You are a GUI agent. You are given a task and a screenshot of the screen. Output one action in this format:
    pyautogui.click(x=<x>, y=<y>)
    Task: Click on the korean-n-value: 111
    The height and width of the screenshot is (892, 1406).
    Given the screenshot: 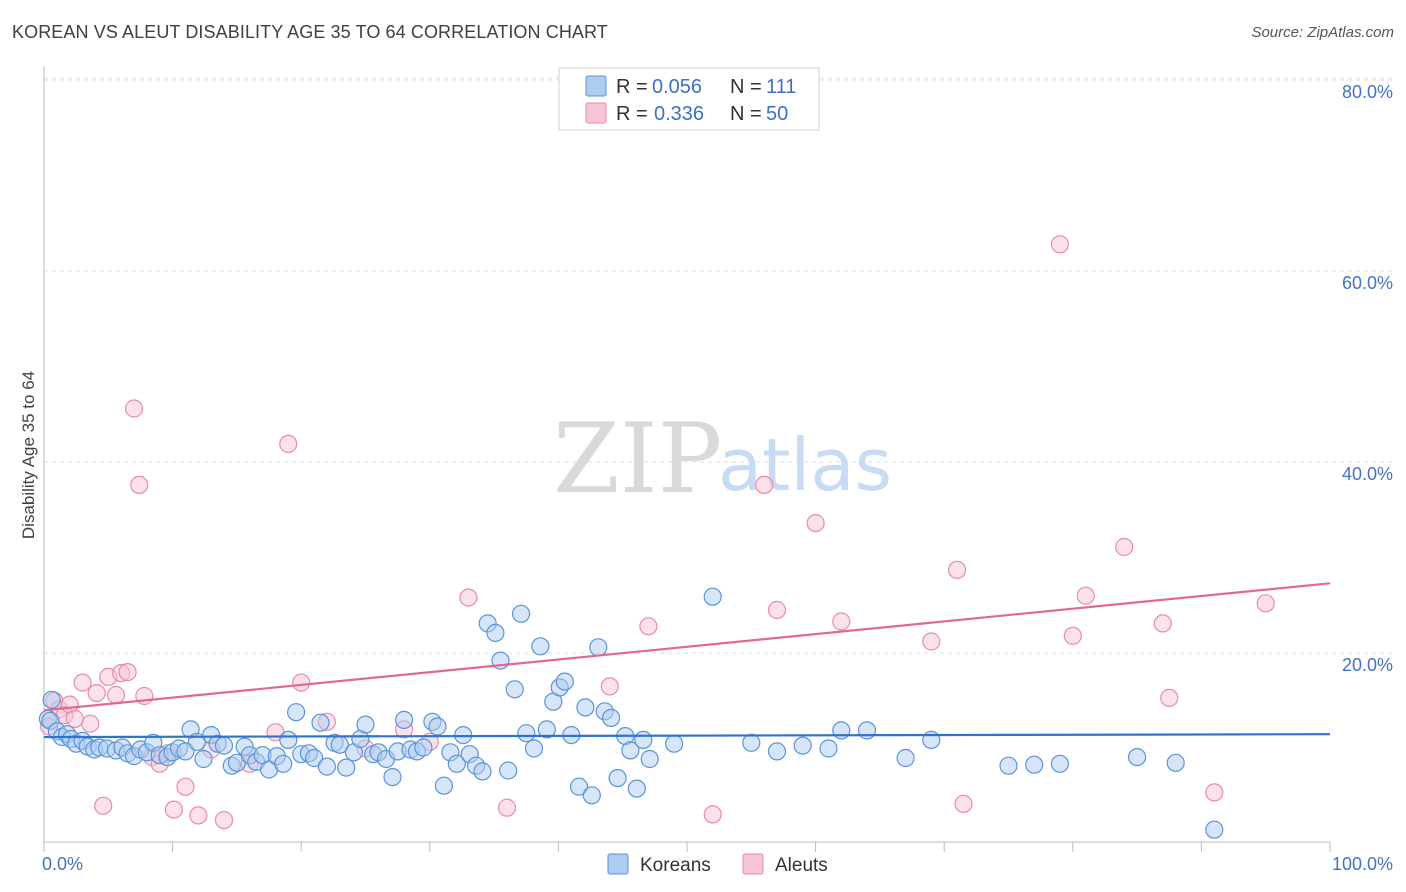 What is the action you would take?
    pyautogui.click(x=781, y=87)
    